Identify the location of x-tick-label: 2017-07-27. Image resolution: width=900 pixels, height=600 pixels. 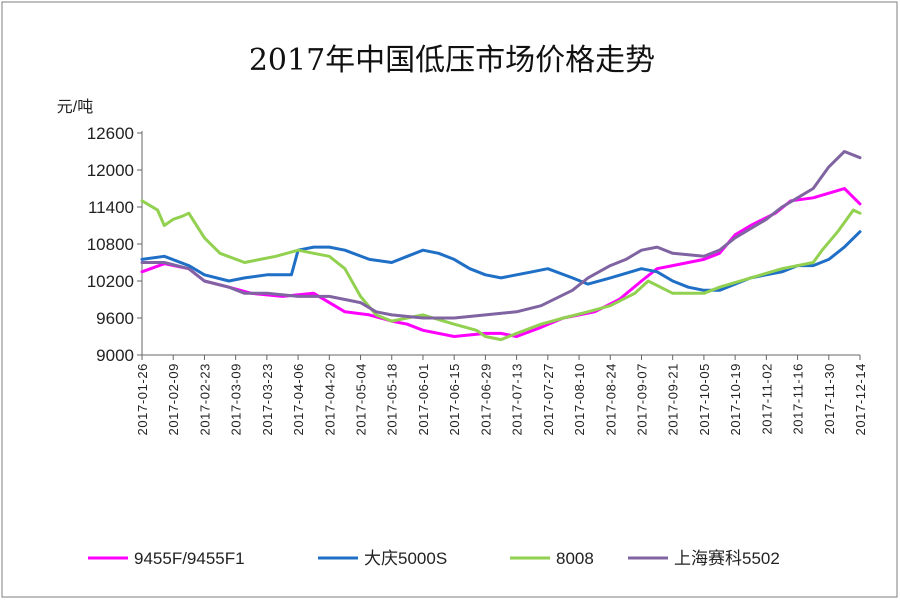
(548, 399).